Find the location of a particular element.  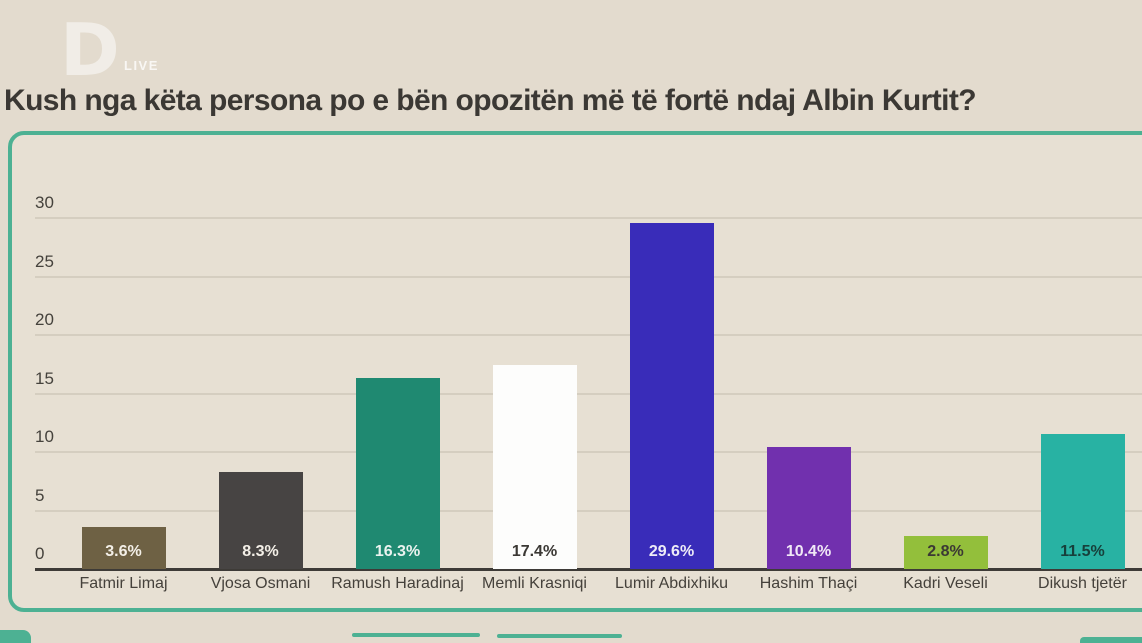

category-label: Memli Krasniqi is located at coordinates (534, 583).